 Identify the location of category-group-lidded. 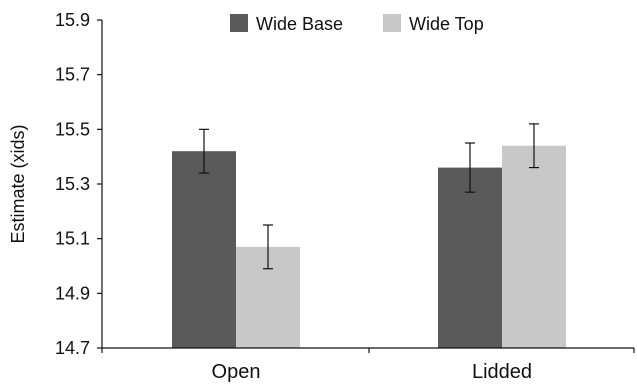
(502, 235).